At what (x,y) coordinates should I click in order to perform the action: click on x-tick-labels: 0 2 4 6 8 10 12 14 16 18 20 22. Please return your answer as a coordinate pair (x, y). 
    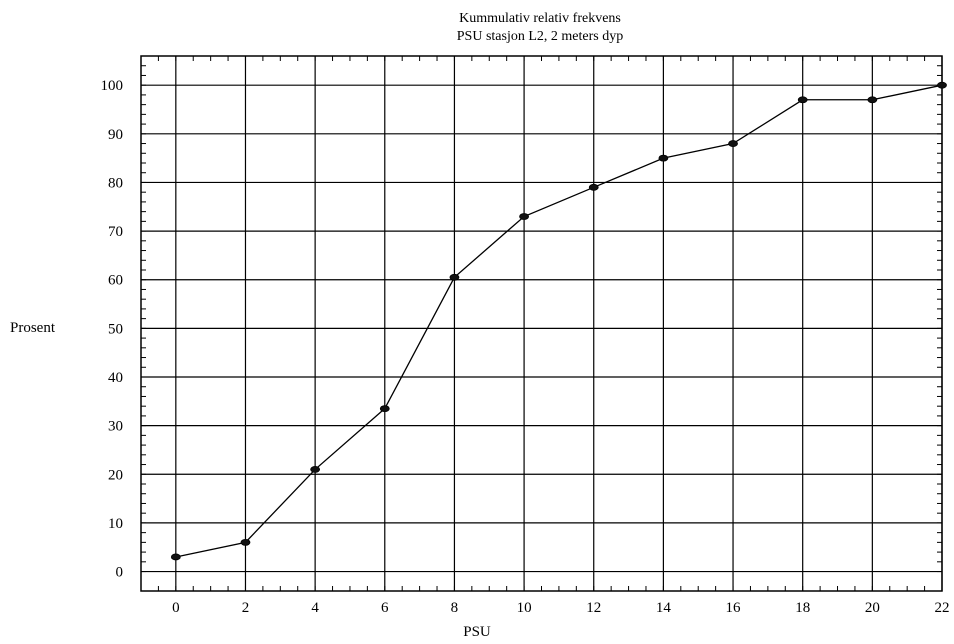
    Looking at the image, I should click on (560, 608).